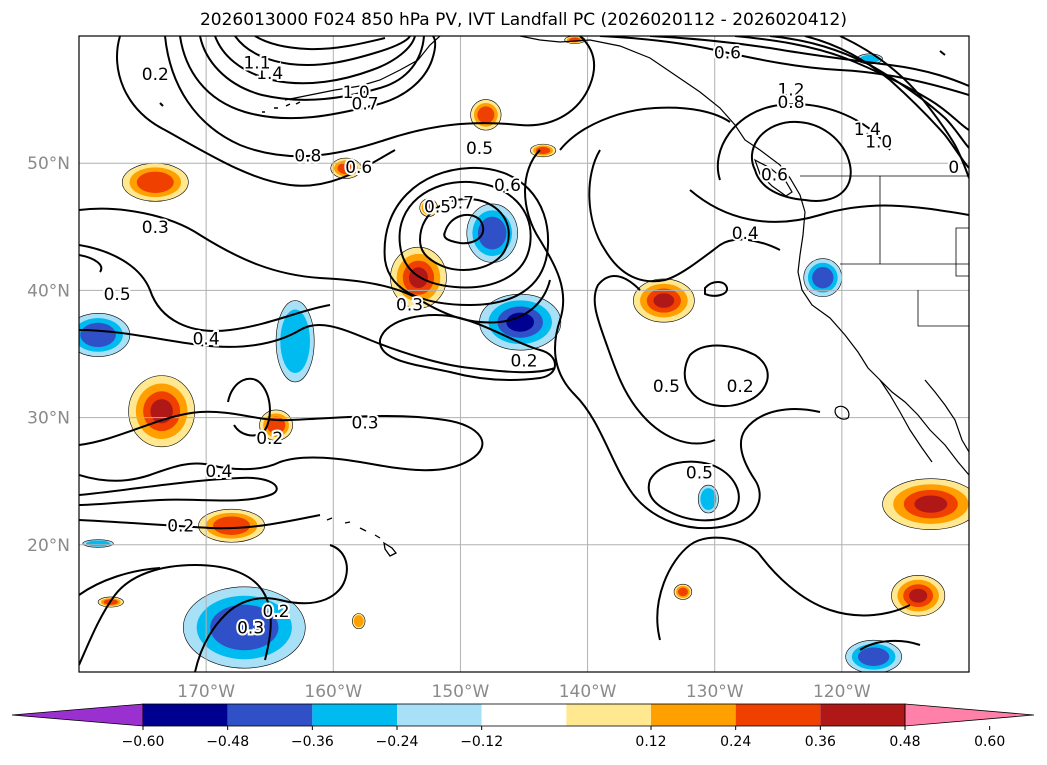 This screenshot has width=1047, height=765. Describe the element at coordinates (790, 90) in the screenshot. I see `contour-label: 1.2` at that location.